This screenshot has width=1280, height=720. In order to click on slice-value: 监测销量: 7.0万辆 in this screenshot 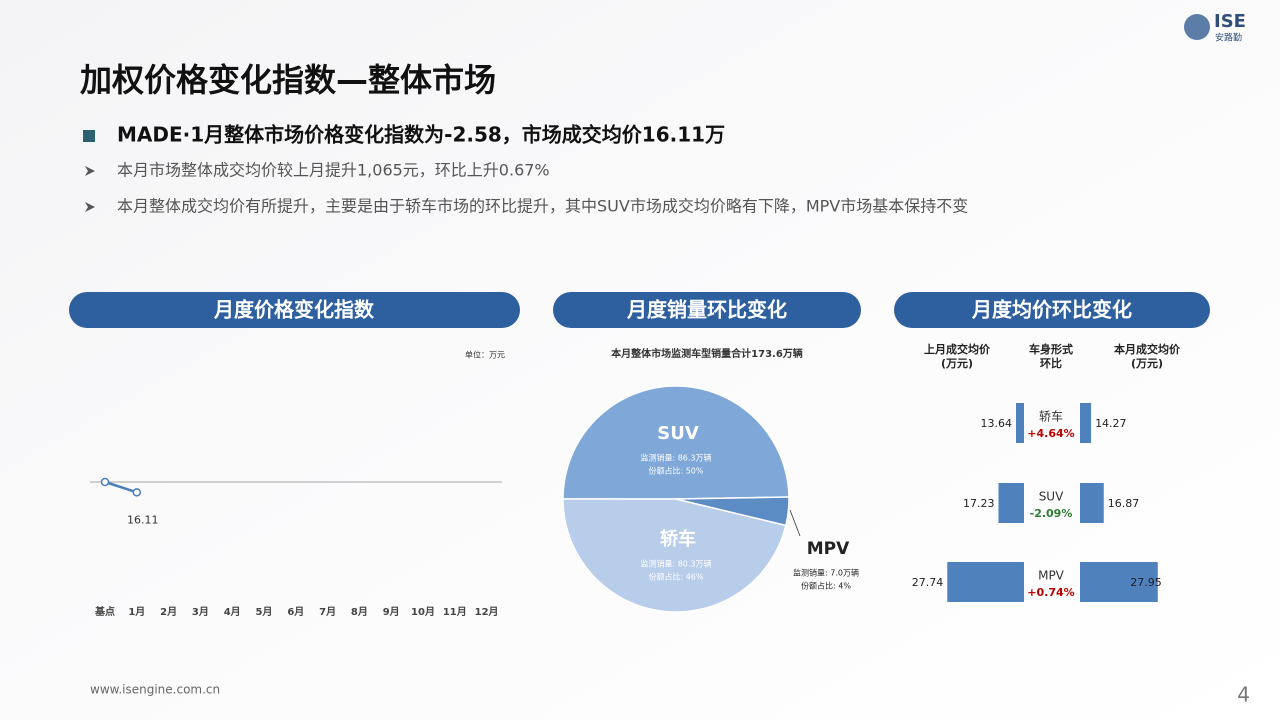, I will do `click(826, 573)`.